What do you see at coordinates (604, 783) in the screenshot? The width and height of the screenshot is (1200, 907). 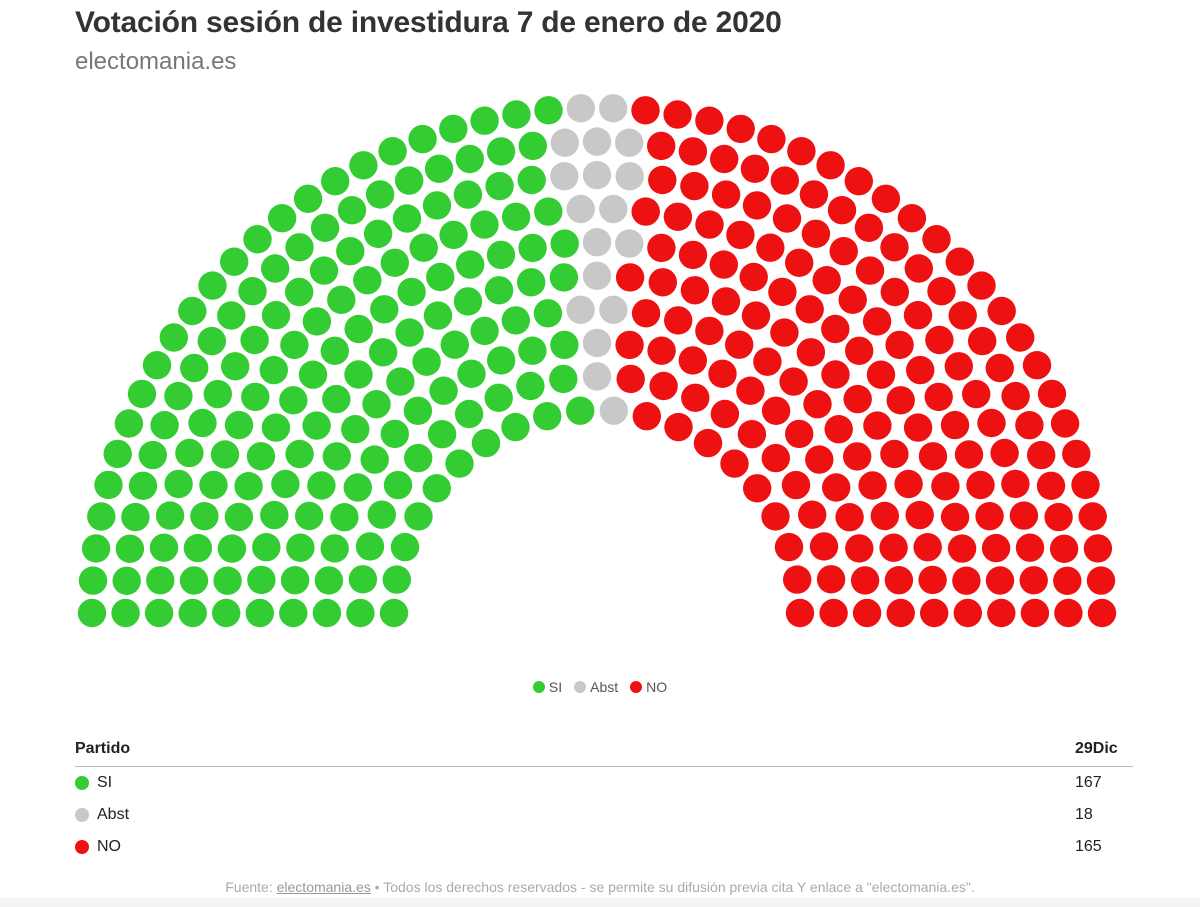 I see `table-row: SI 167` at bounding box center [604, 783].